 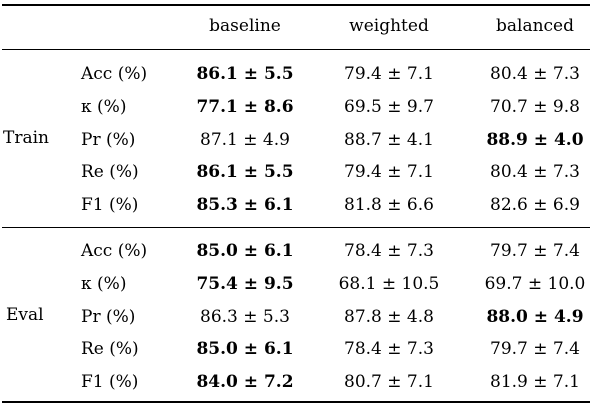 What do you see at coordinates (535, 140) in the screenshot?
I see `table-cell: 88.9 ± 4.0` at bounding box center [535, 140].